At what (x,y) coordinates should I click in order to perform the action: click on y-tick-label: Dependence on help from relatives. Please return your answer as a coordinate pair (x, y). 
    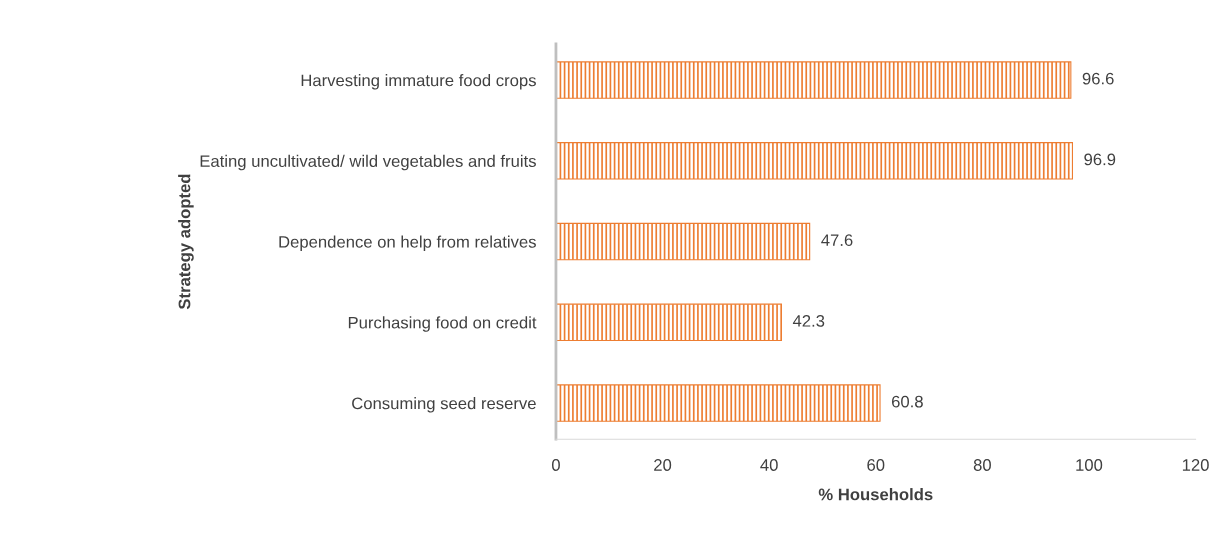
    Looking at the image, I should click on (407, 243).